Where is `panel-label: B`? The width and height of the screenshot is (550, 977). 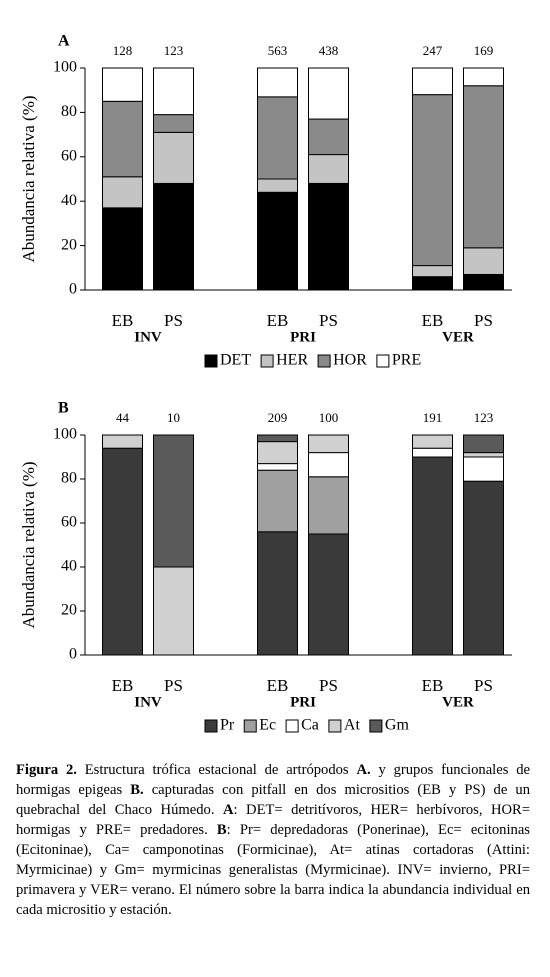
panel-label: B is located at coordinates (63, 408).